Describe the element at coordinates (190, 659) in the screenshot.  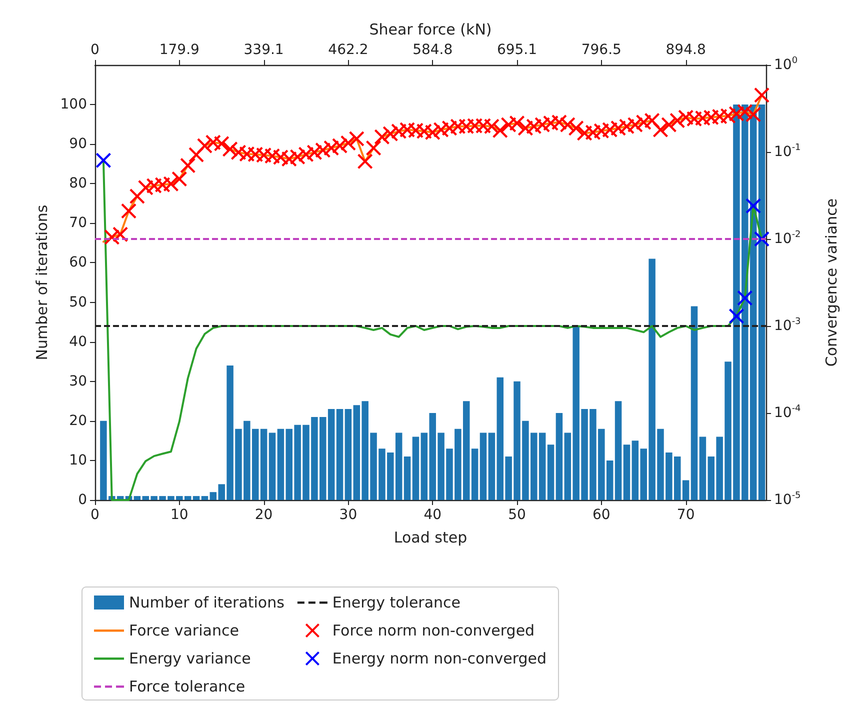
I see `legend-label: Energy variance` at that location.